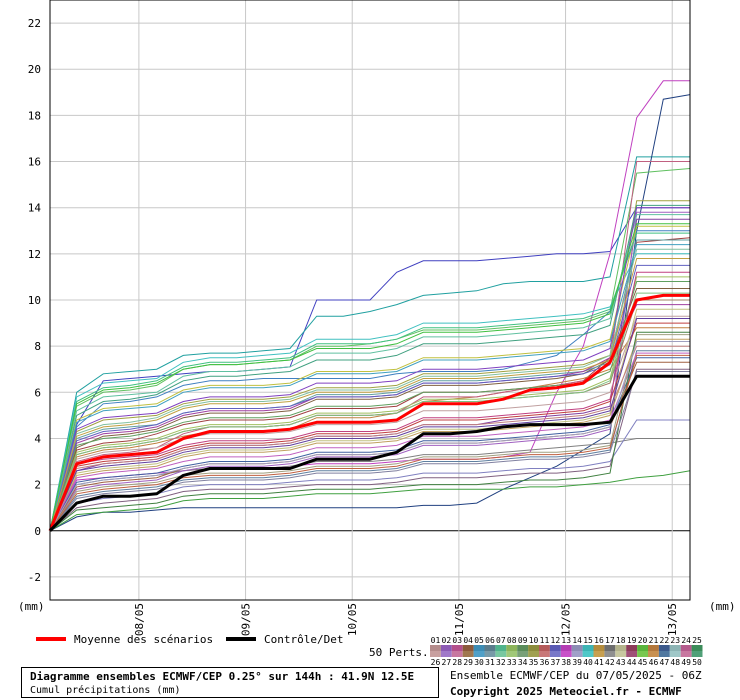 The image size is (740, 700). Describe the element at coordinates (588, 640) in the screenshot. I see `member-number-top: 15` at that location.